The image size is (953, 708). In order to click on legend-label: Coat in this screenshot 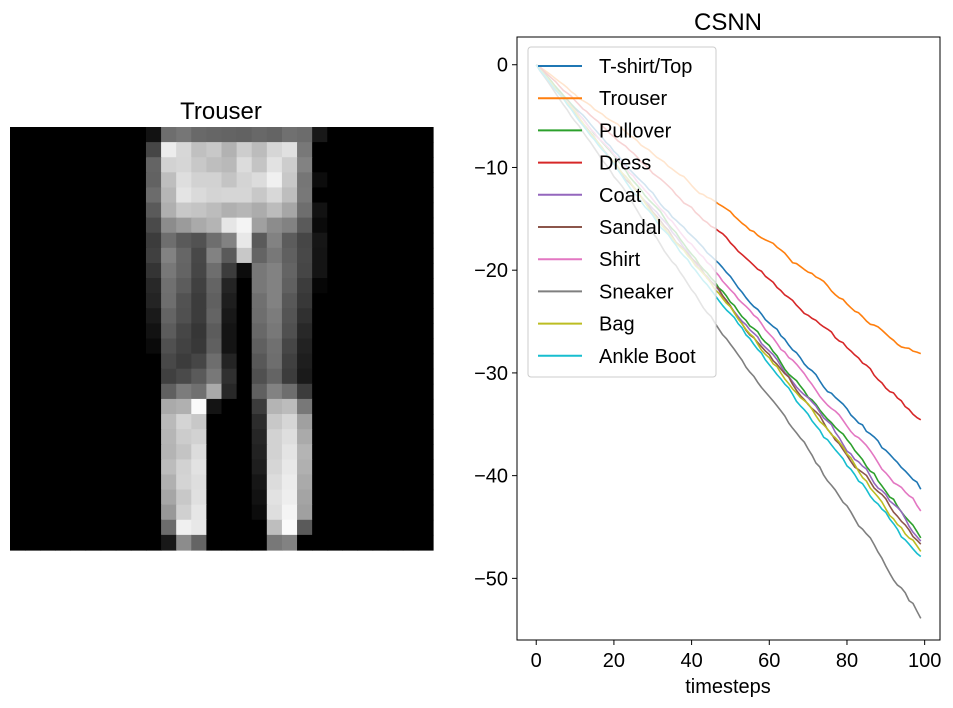, I will do `click(620, 196)`.